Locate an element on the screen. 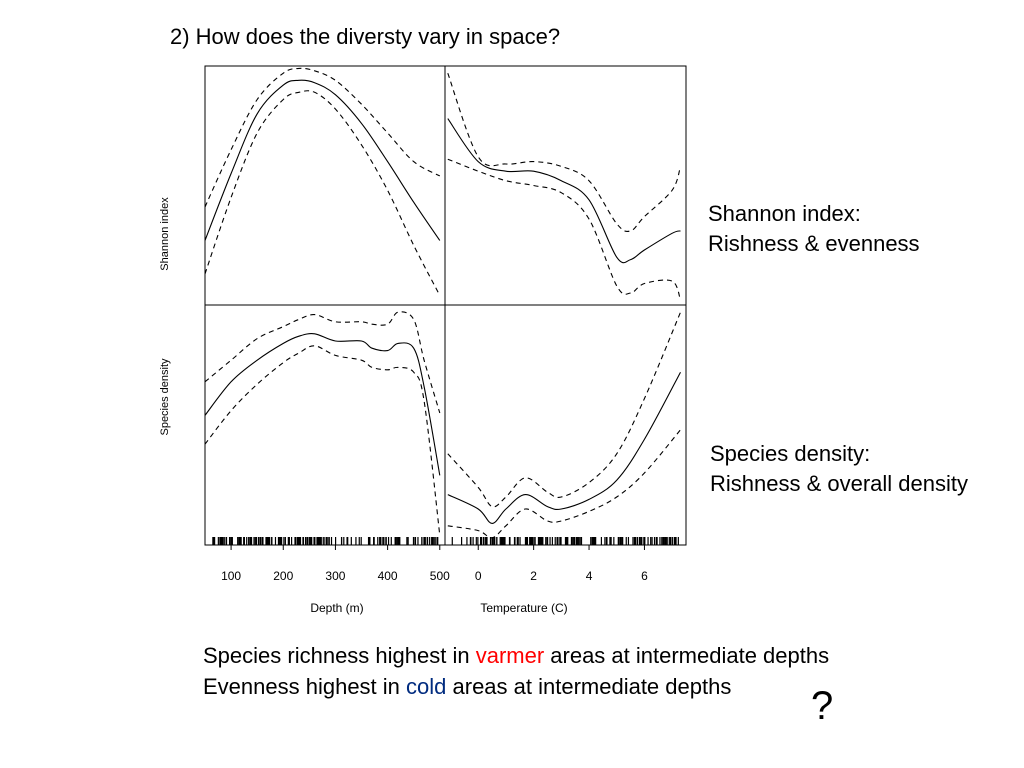 Image resolution: width=1024 pixels, height=768 pixels. lower-ci-line-top-left is located at coordinates (322, 193).